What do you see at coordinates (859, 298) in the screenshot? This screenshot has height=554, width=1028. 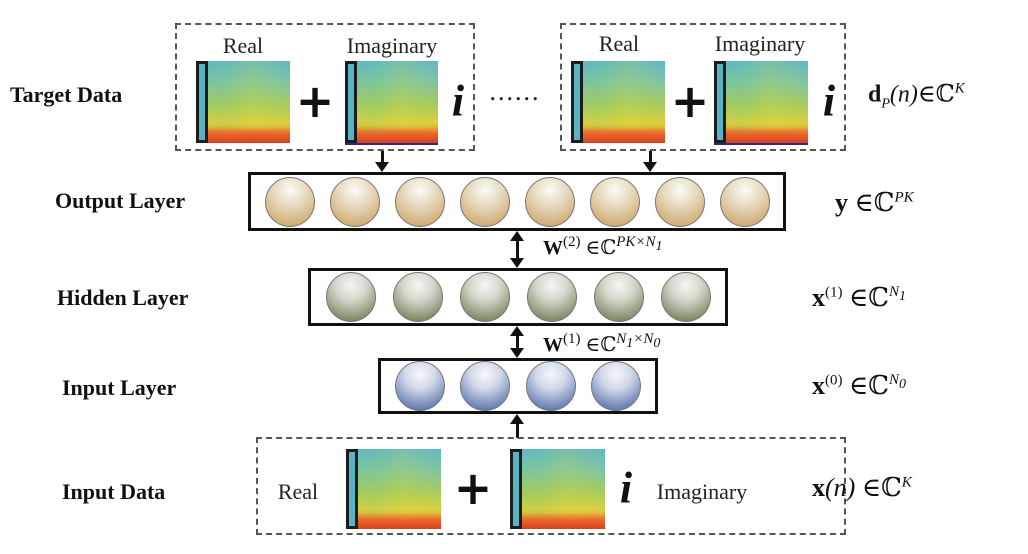 I see `hidden-formula: x(1) ∈ℂN1` at bounding box center [859, 298].